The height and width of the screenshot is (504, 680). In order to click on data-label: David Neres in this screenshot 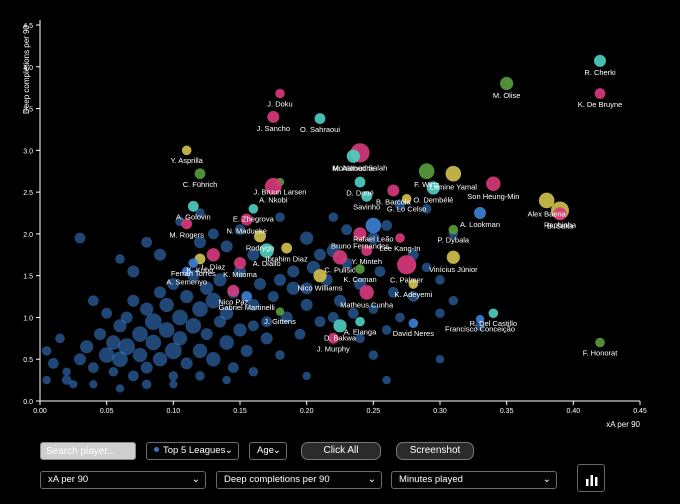, I will do `click(414, 333)`.